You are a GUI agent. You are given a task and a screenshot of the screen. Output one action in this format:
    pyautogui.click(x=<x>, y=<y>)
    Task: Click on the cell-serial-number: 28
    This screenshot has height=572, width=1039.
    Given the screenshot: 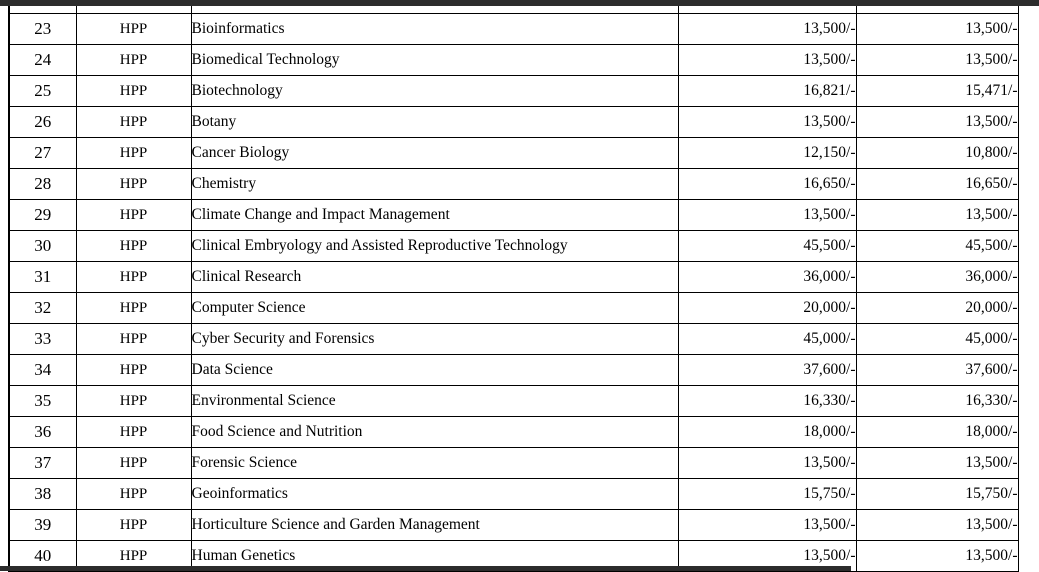 What is the action you would take?
    pyautogui.click(x=42, y=184)
    